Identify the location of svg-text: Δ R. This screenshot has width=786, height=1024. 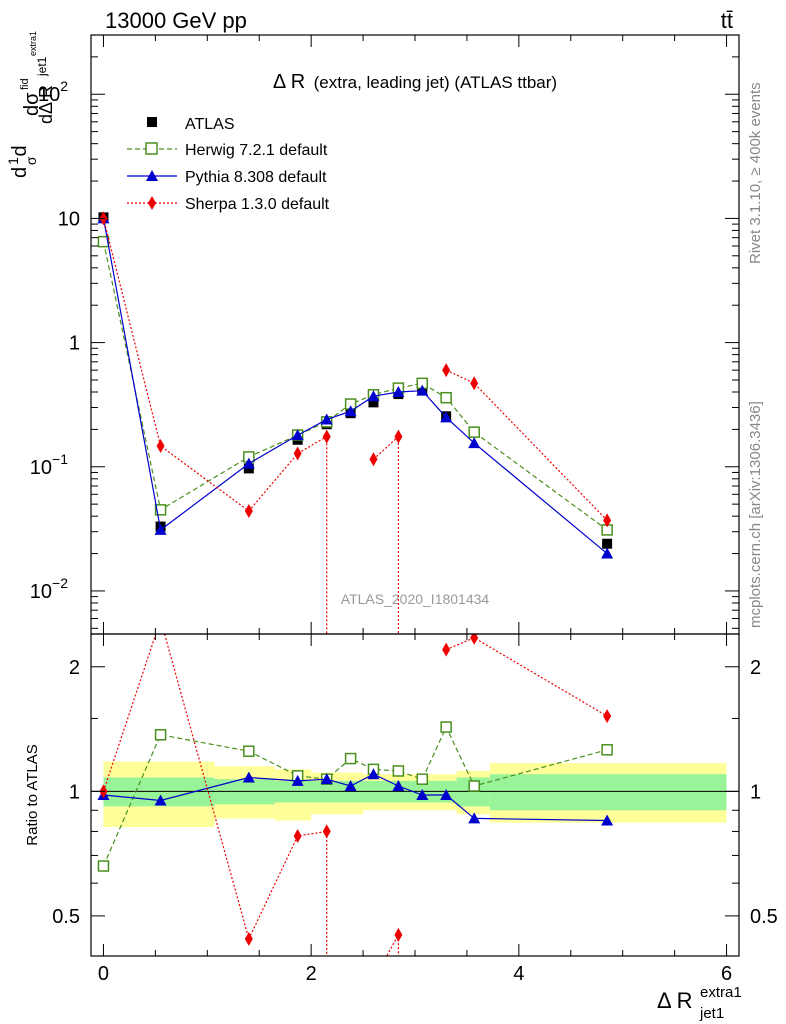
(674, 1000).